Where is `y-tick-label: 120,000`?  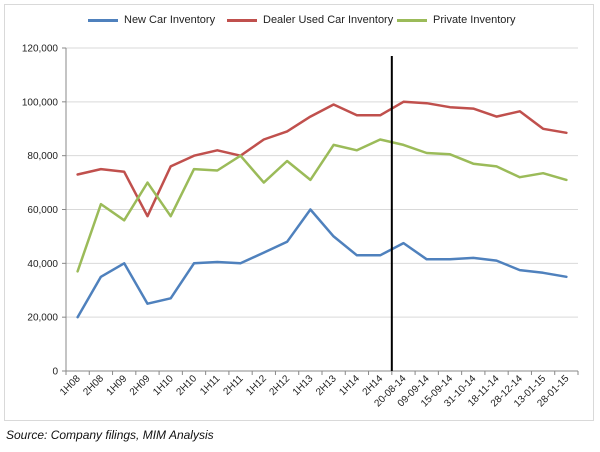
y-tick-label: 120,000 is located at coordinates (40, 49).